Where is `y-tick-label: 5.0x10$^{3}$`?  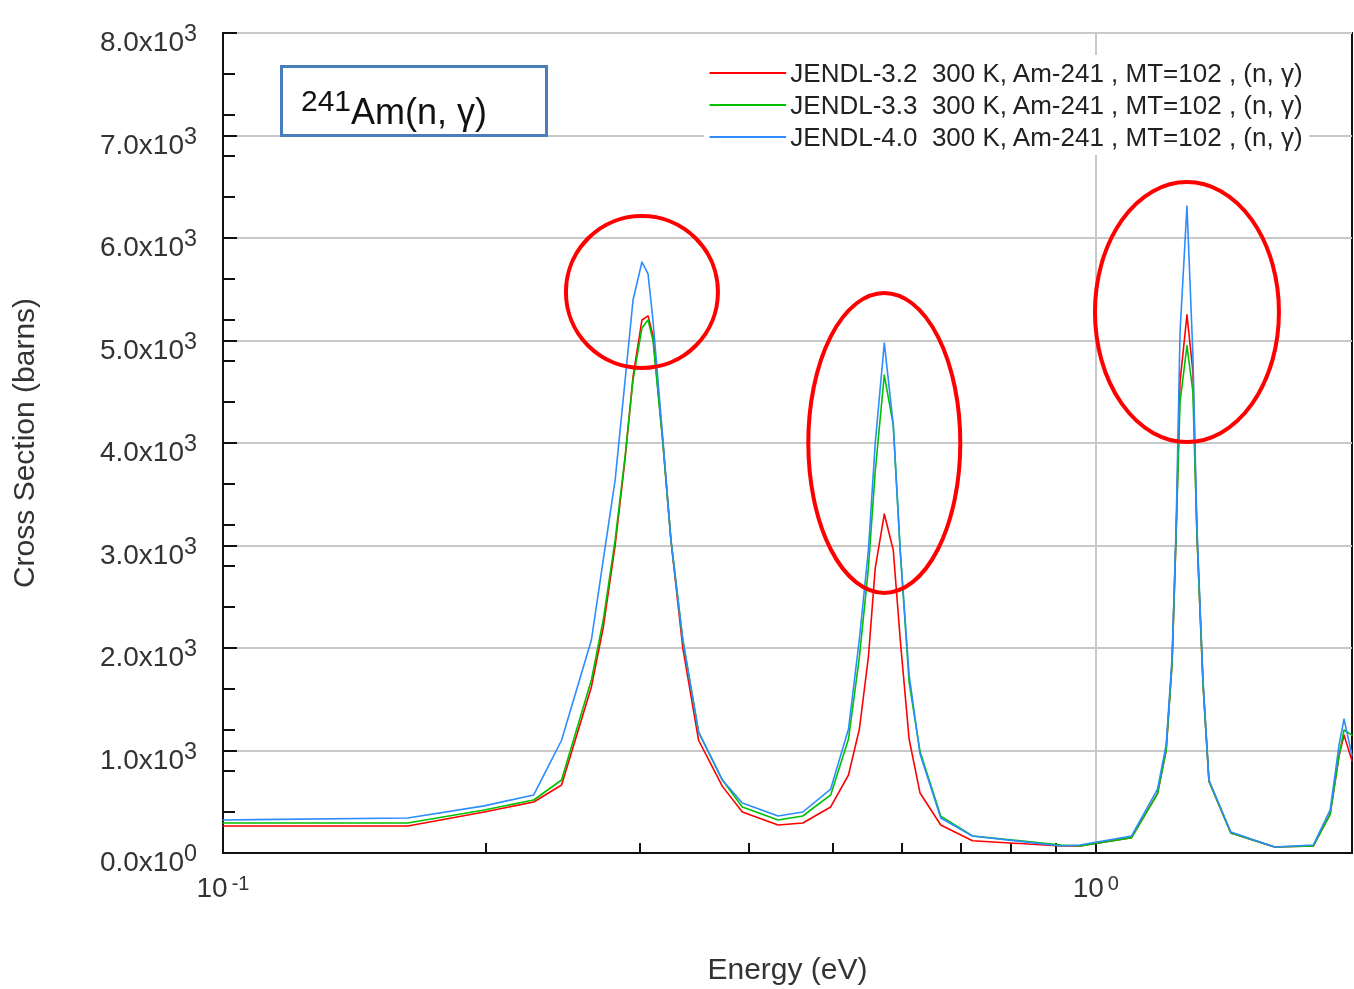
y-tick-label: 5.0x10$^{3}$ is located at coordinates (148, 345).